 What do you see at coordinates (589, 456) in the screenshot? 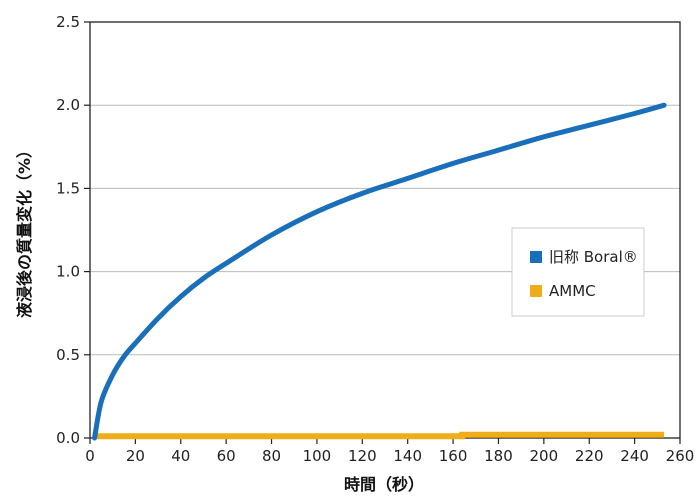
I see `x-tick-label: 220` at bounding box center [589, 456].